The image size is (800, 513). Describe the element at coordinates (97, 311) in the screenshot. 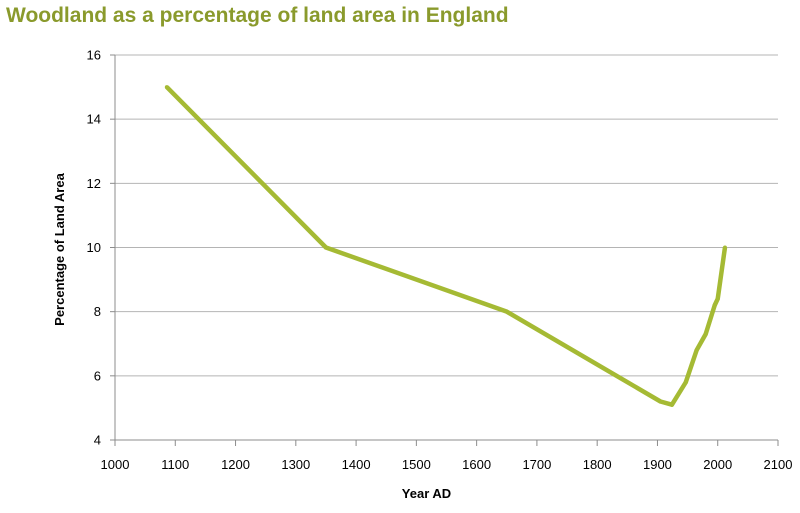

I see `y-tick-label: 8` at that location.